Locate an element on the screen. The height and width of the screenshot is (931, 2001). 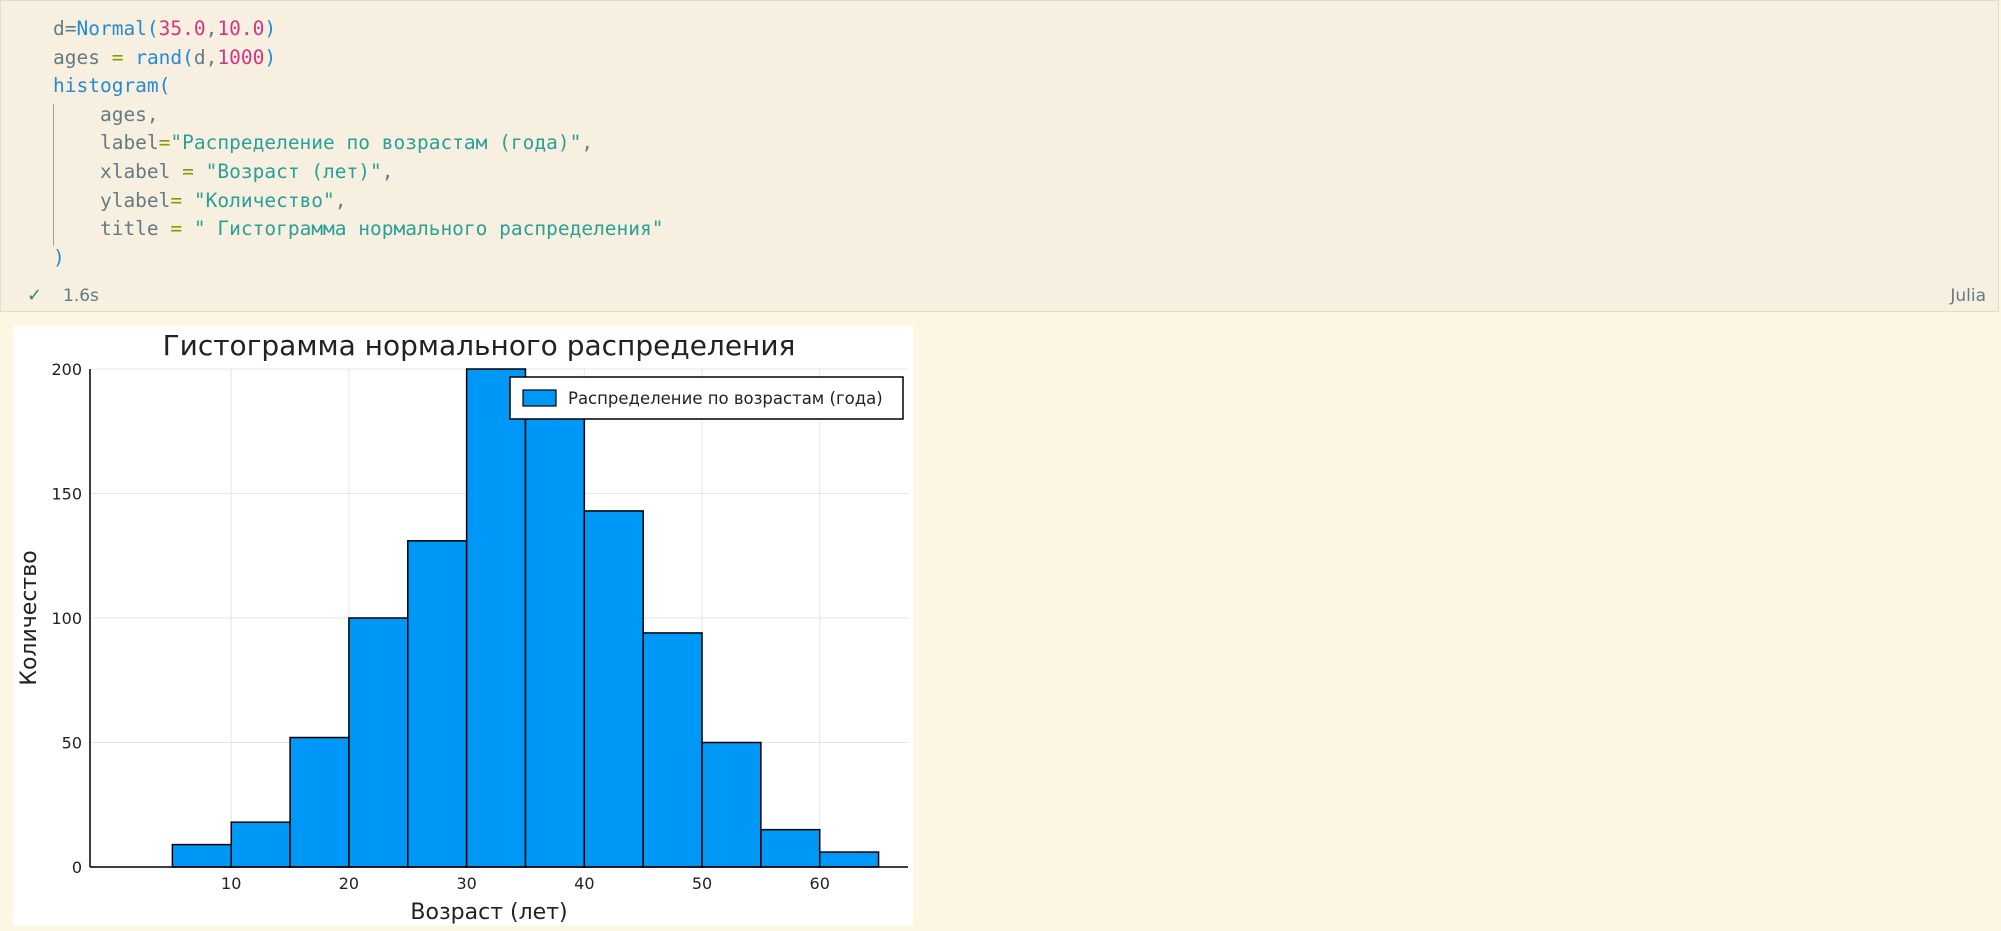
y-tick-label: 100 is located at coordinates (66, 618).